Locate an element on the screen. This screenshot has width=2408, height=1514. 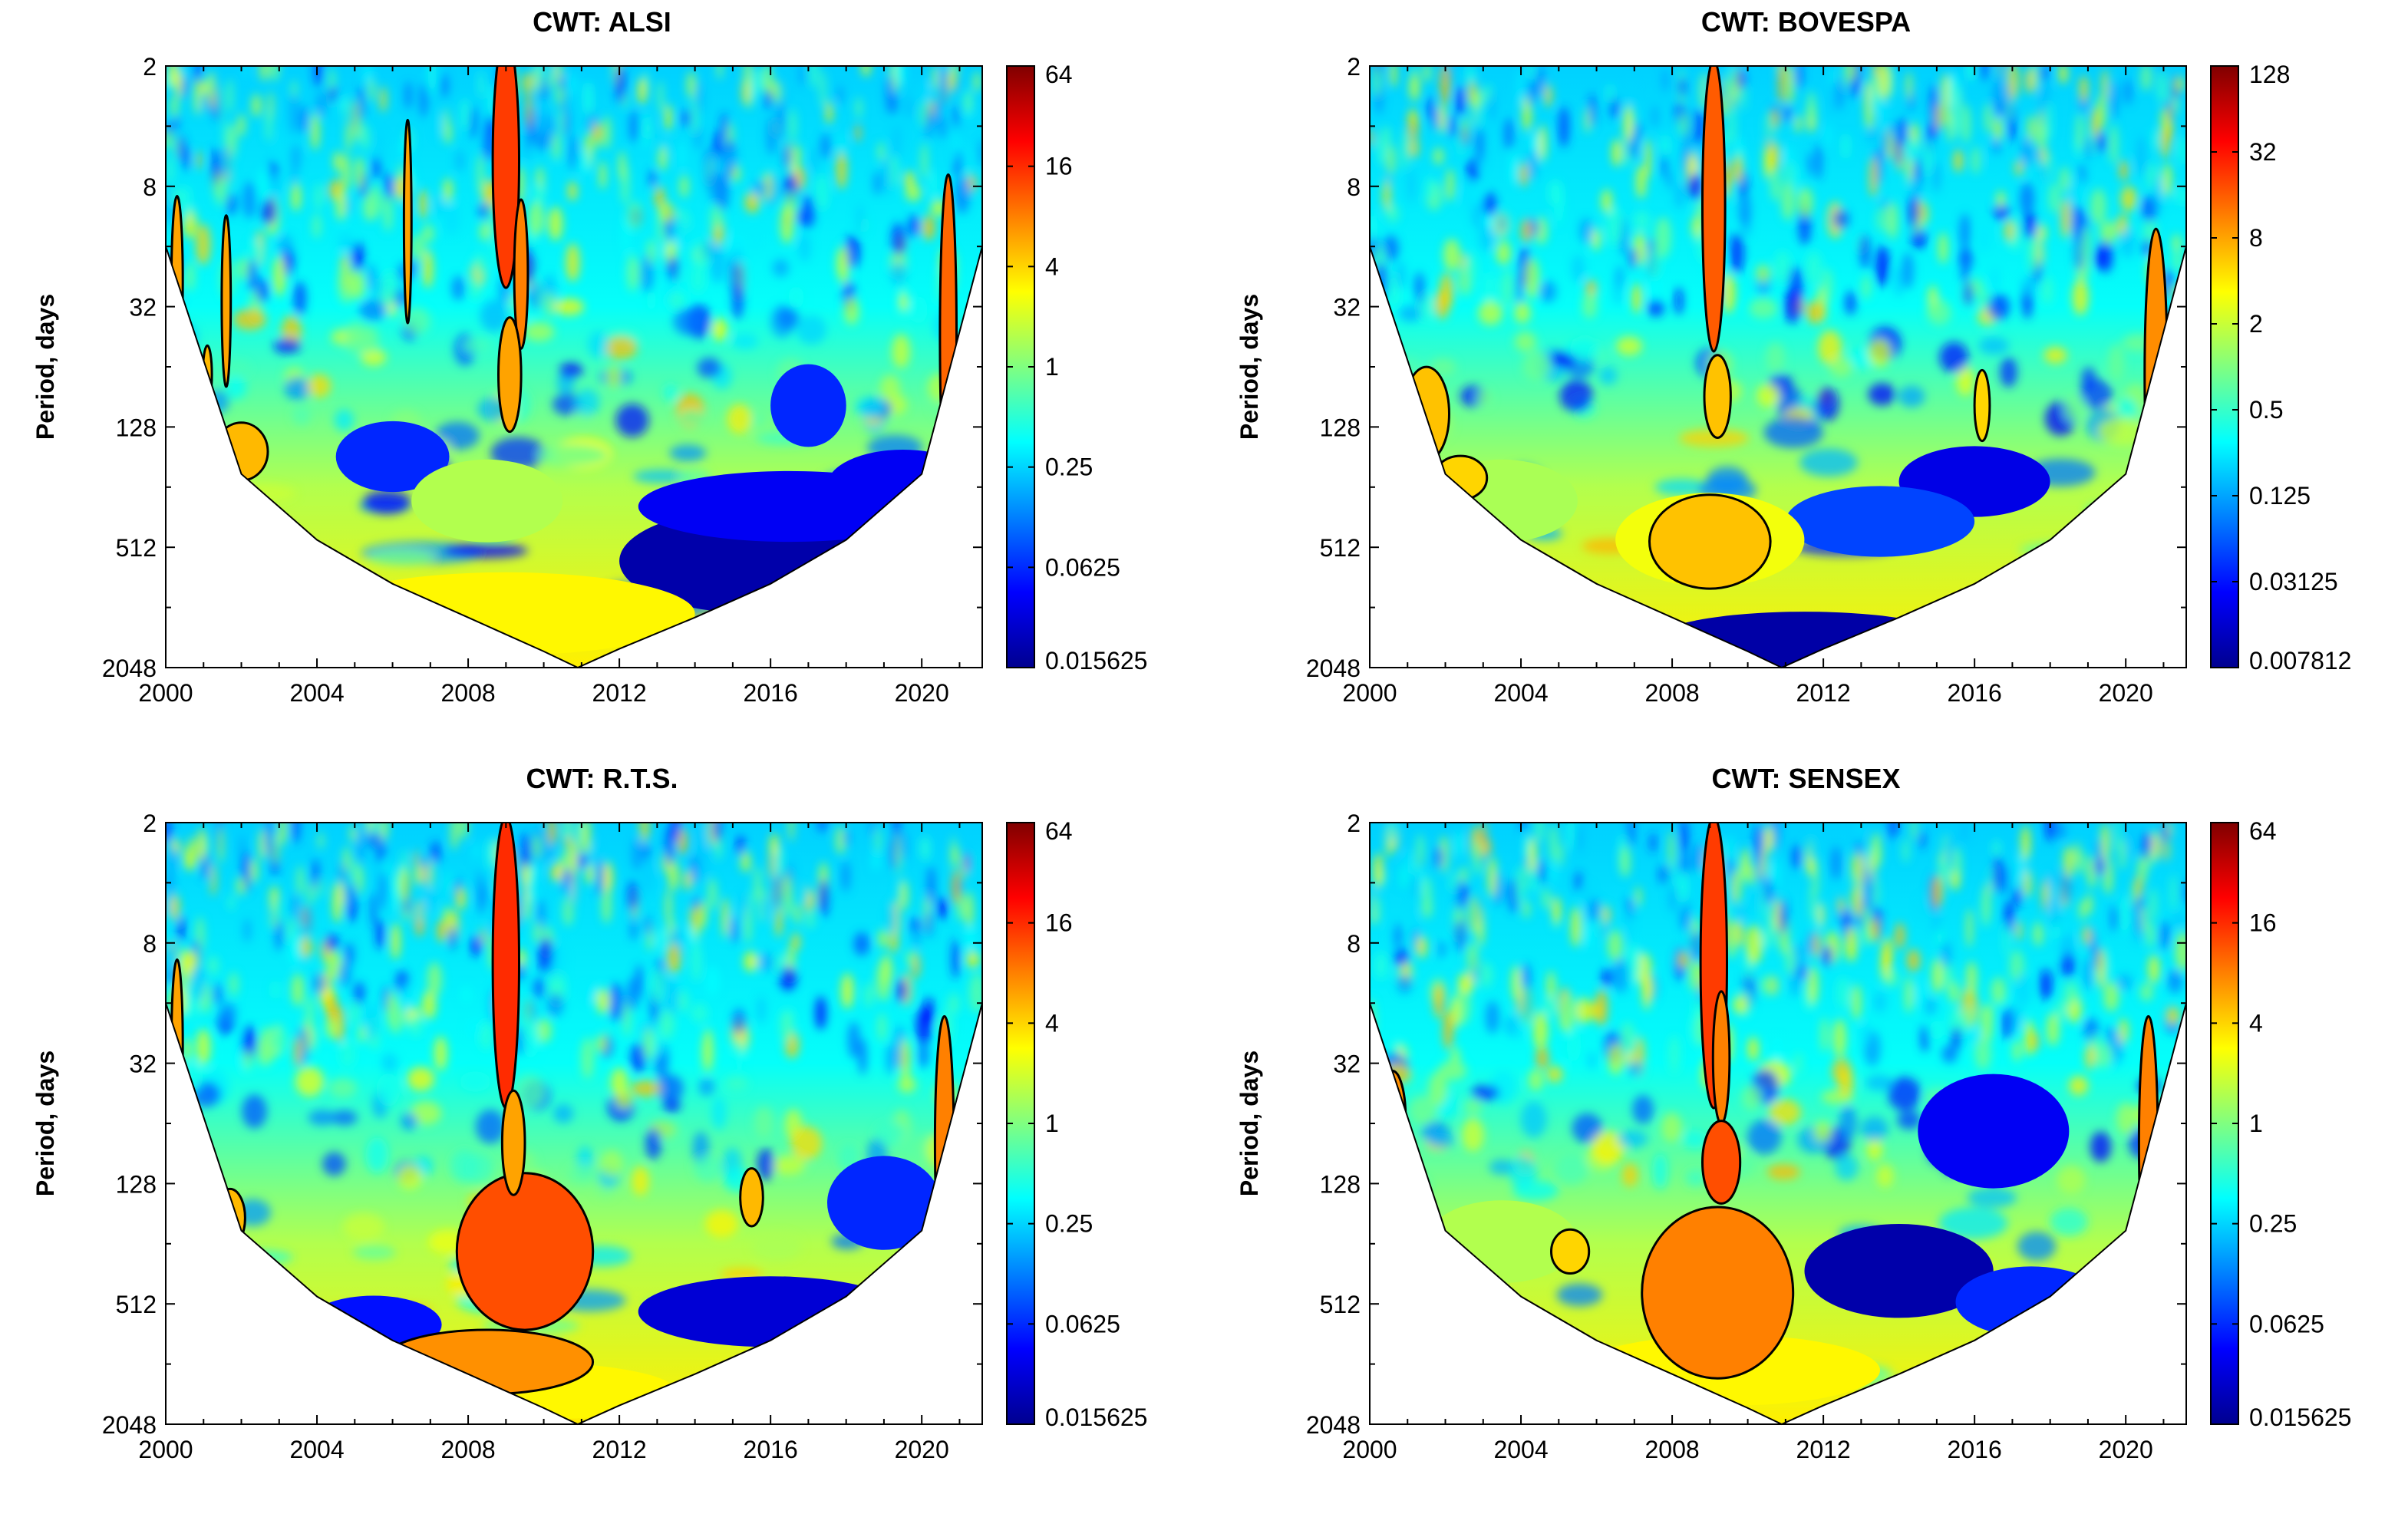
significant-region is located at coordinates (525, 1251).